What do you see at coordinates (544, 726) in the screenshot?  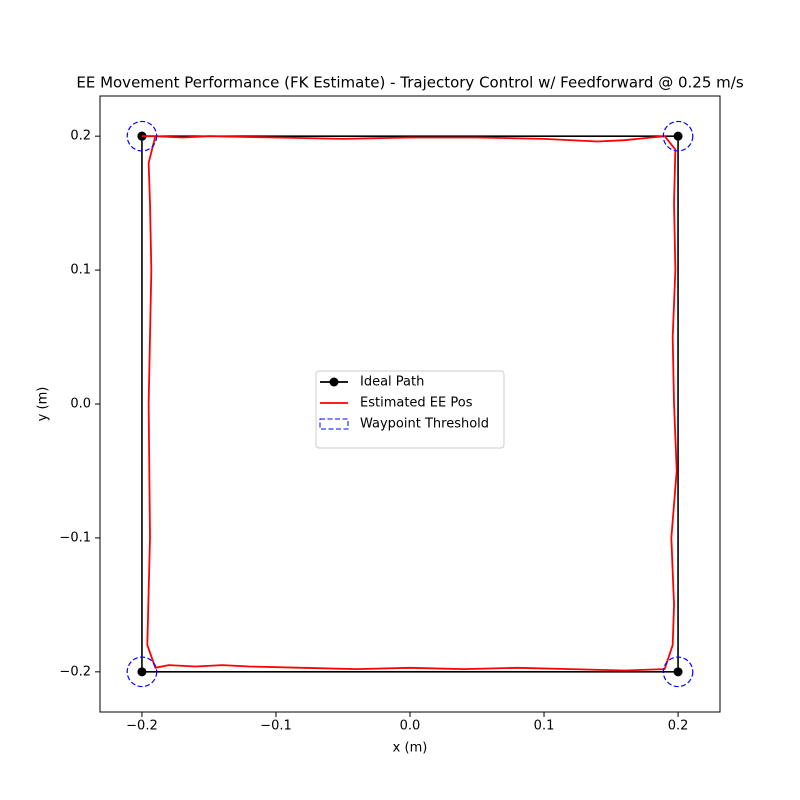 I see `x-tick-label: 0.1` at bounding box center [544, 726].